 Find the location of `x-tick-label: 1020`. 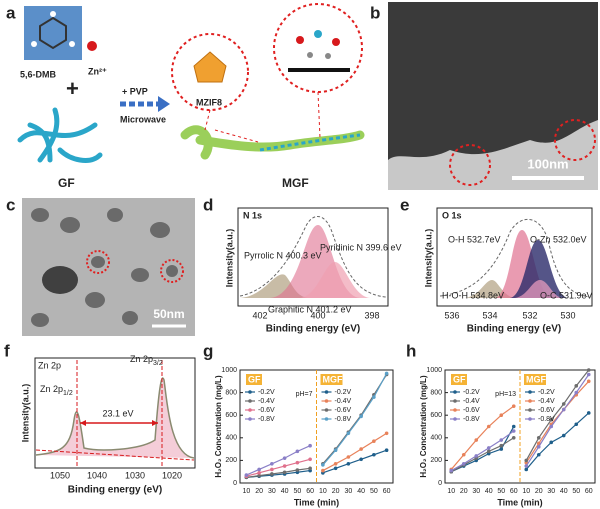

x-tick-label: 1020 is located at coordinates (172, 475).